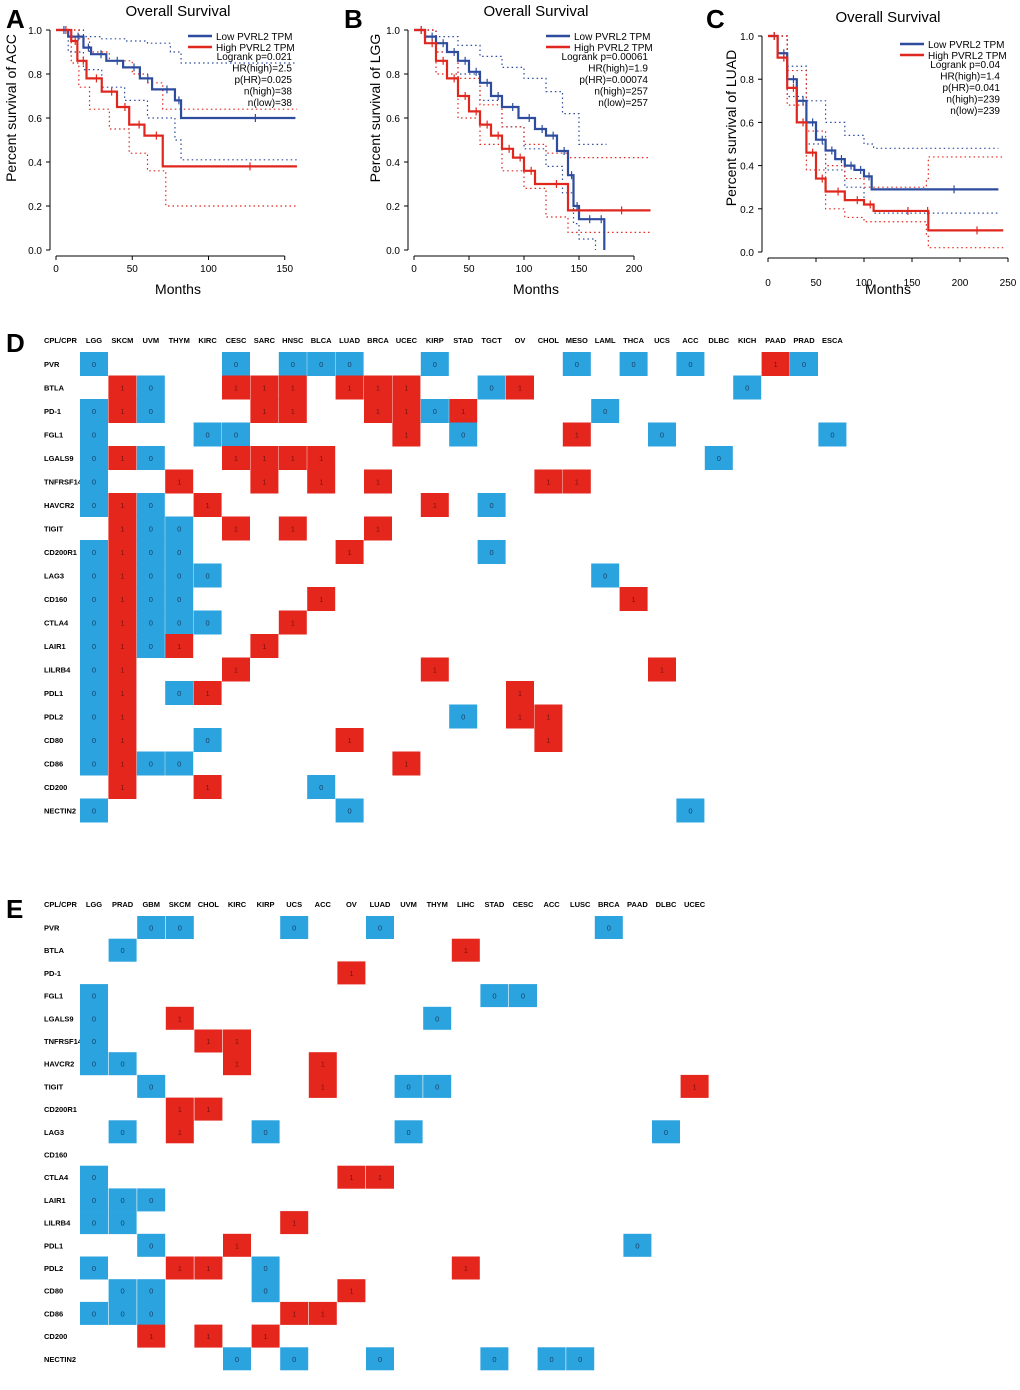 The height and width of the screenshot is (1390, 1020). Describe the element at coordinates (605, 57) in the screenshot. I see `stat-text: Logrank p=0.00061` at that location.